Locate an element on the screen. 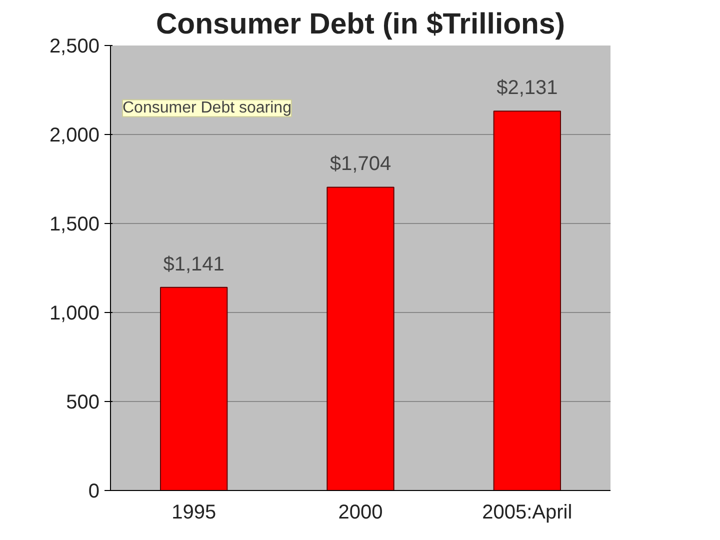 This screenshot has height=540, width=720. y-tick-label: 0 is located at coordinates (94, 491).